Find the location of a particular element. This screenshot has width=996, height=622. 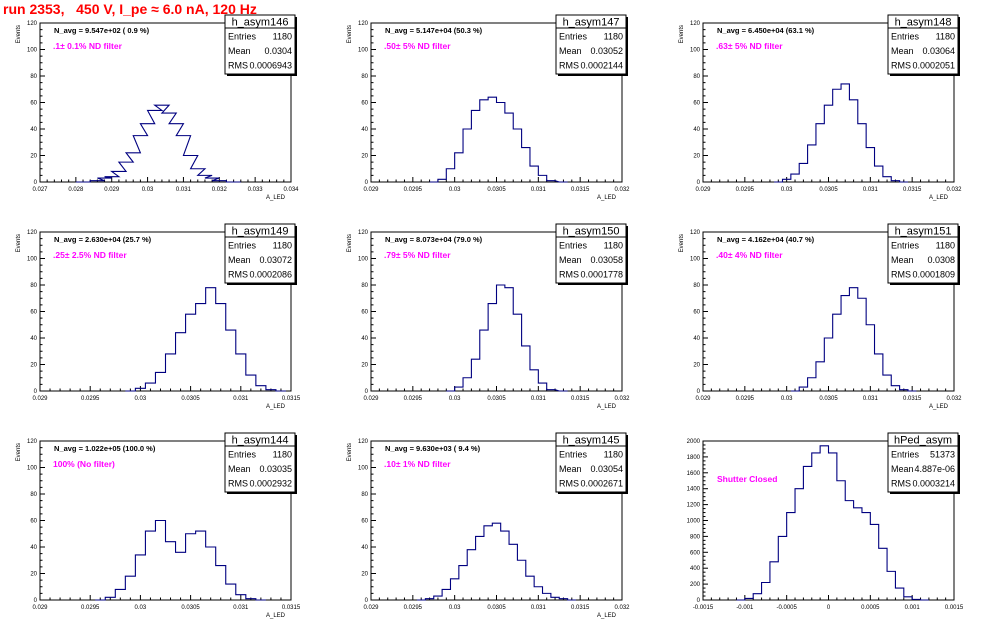

histogram-name: h_asym150 is located at coordinates (591, 232).